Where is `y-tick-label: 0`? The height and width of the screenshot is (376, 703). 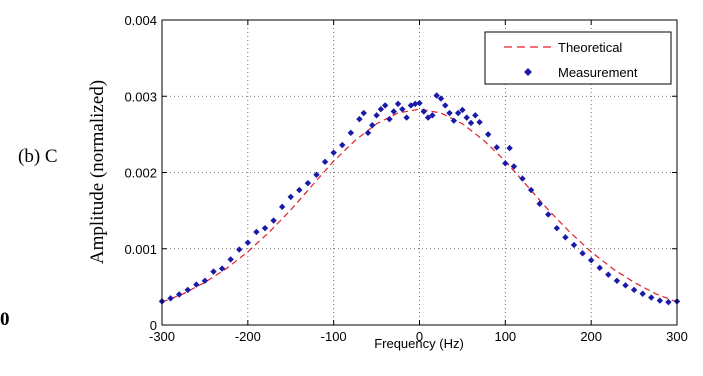
y-tick-label: 0 is located at coordinates (153, 325).